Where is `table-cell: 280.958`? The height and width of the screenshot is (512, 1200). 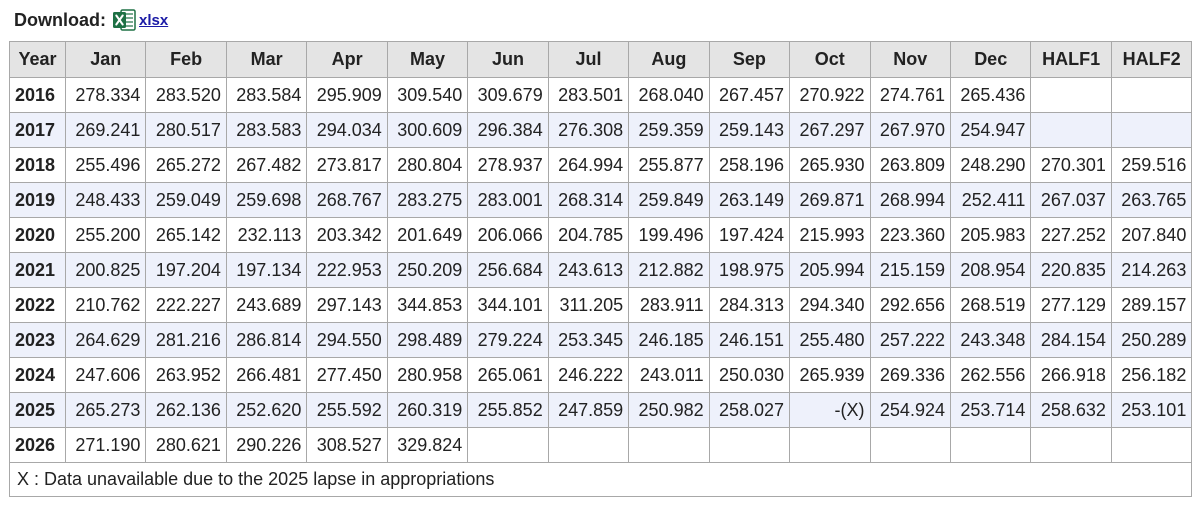 table-cell: 280.958 is located at coordinates (427, 375).